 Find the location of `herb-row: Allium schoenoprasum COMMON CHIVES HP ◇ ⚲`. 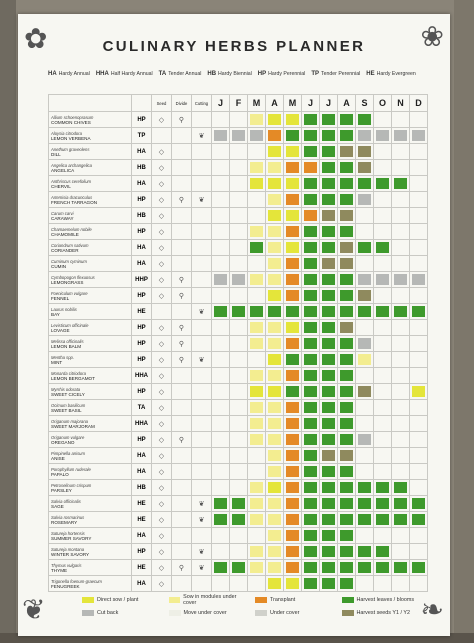

herb-row: Allium schoenoprasum COMMON CHIVES HP ◇ ⚲ is located at coordinates (238, 119).